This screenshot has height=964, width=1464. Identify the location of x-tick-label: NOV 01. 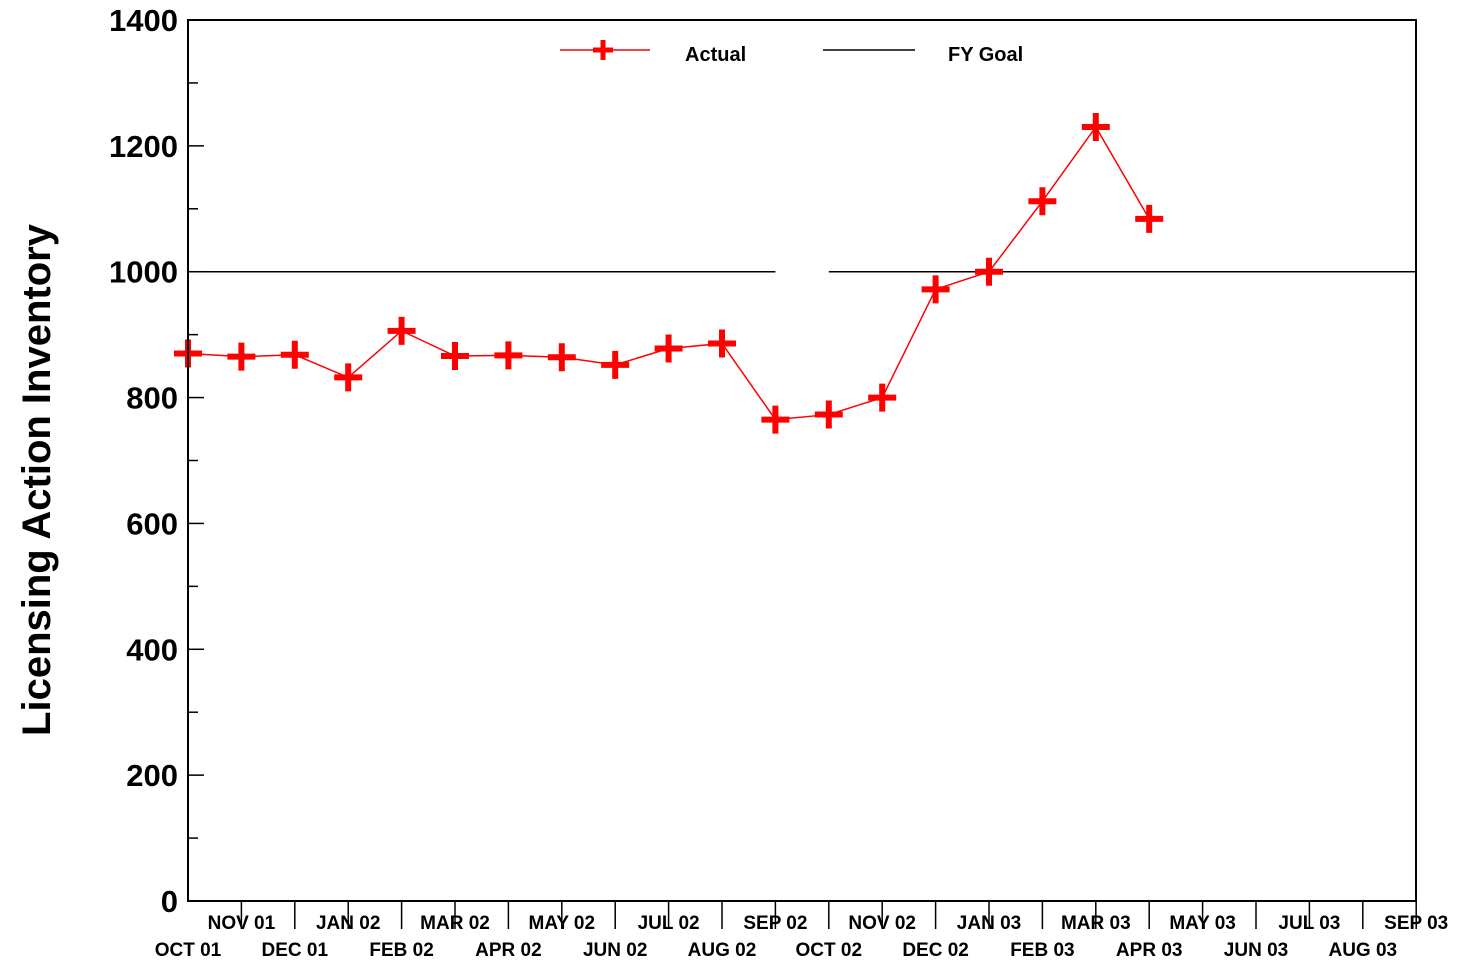
(242, 923).